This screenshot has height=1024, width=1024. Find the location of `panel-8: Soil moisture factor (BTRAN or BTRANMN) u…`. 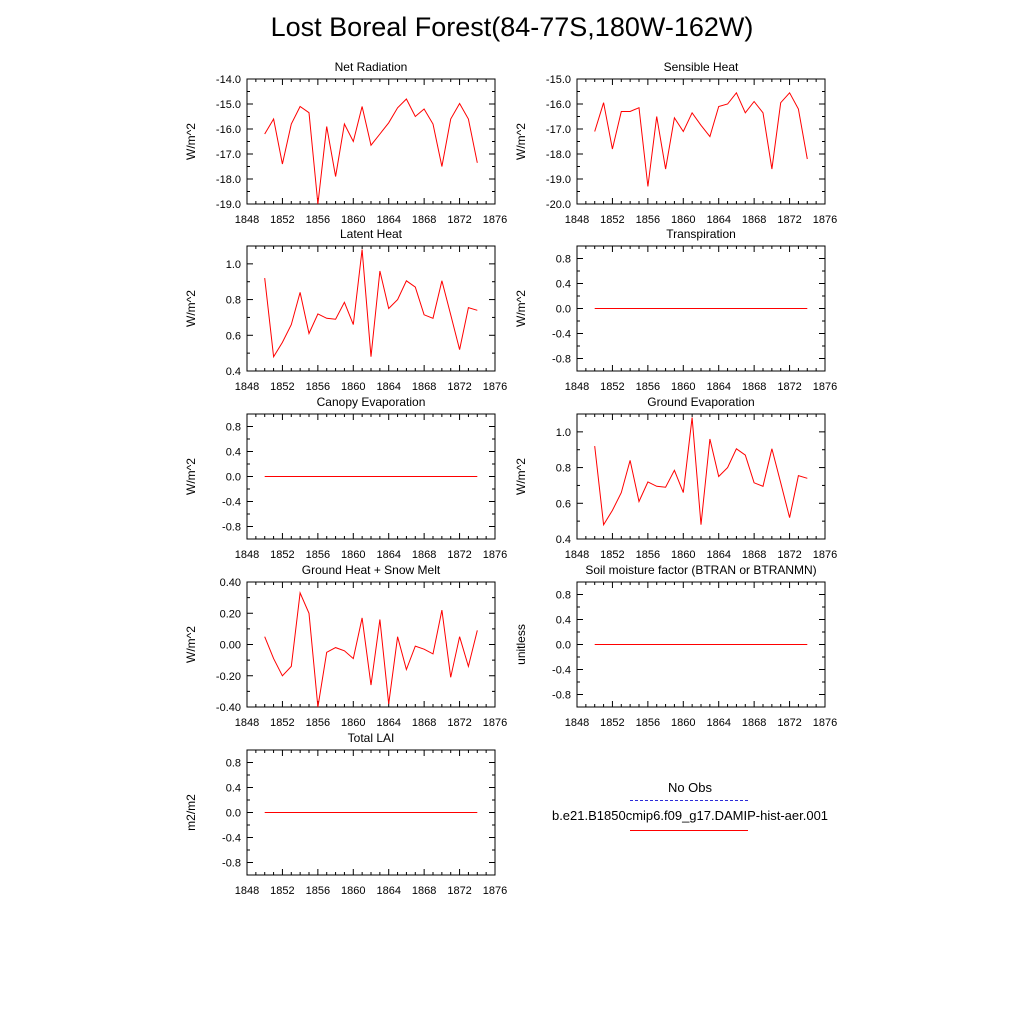

panel-8: Soil moisture factor (BTRAN or BTRANMN) u… is located at coordinates (675, 646).